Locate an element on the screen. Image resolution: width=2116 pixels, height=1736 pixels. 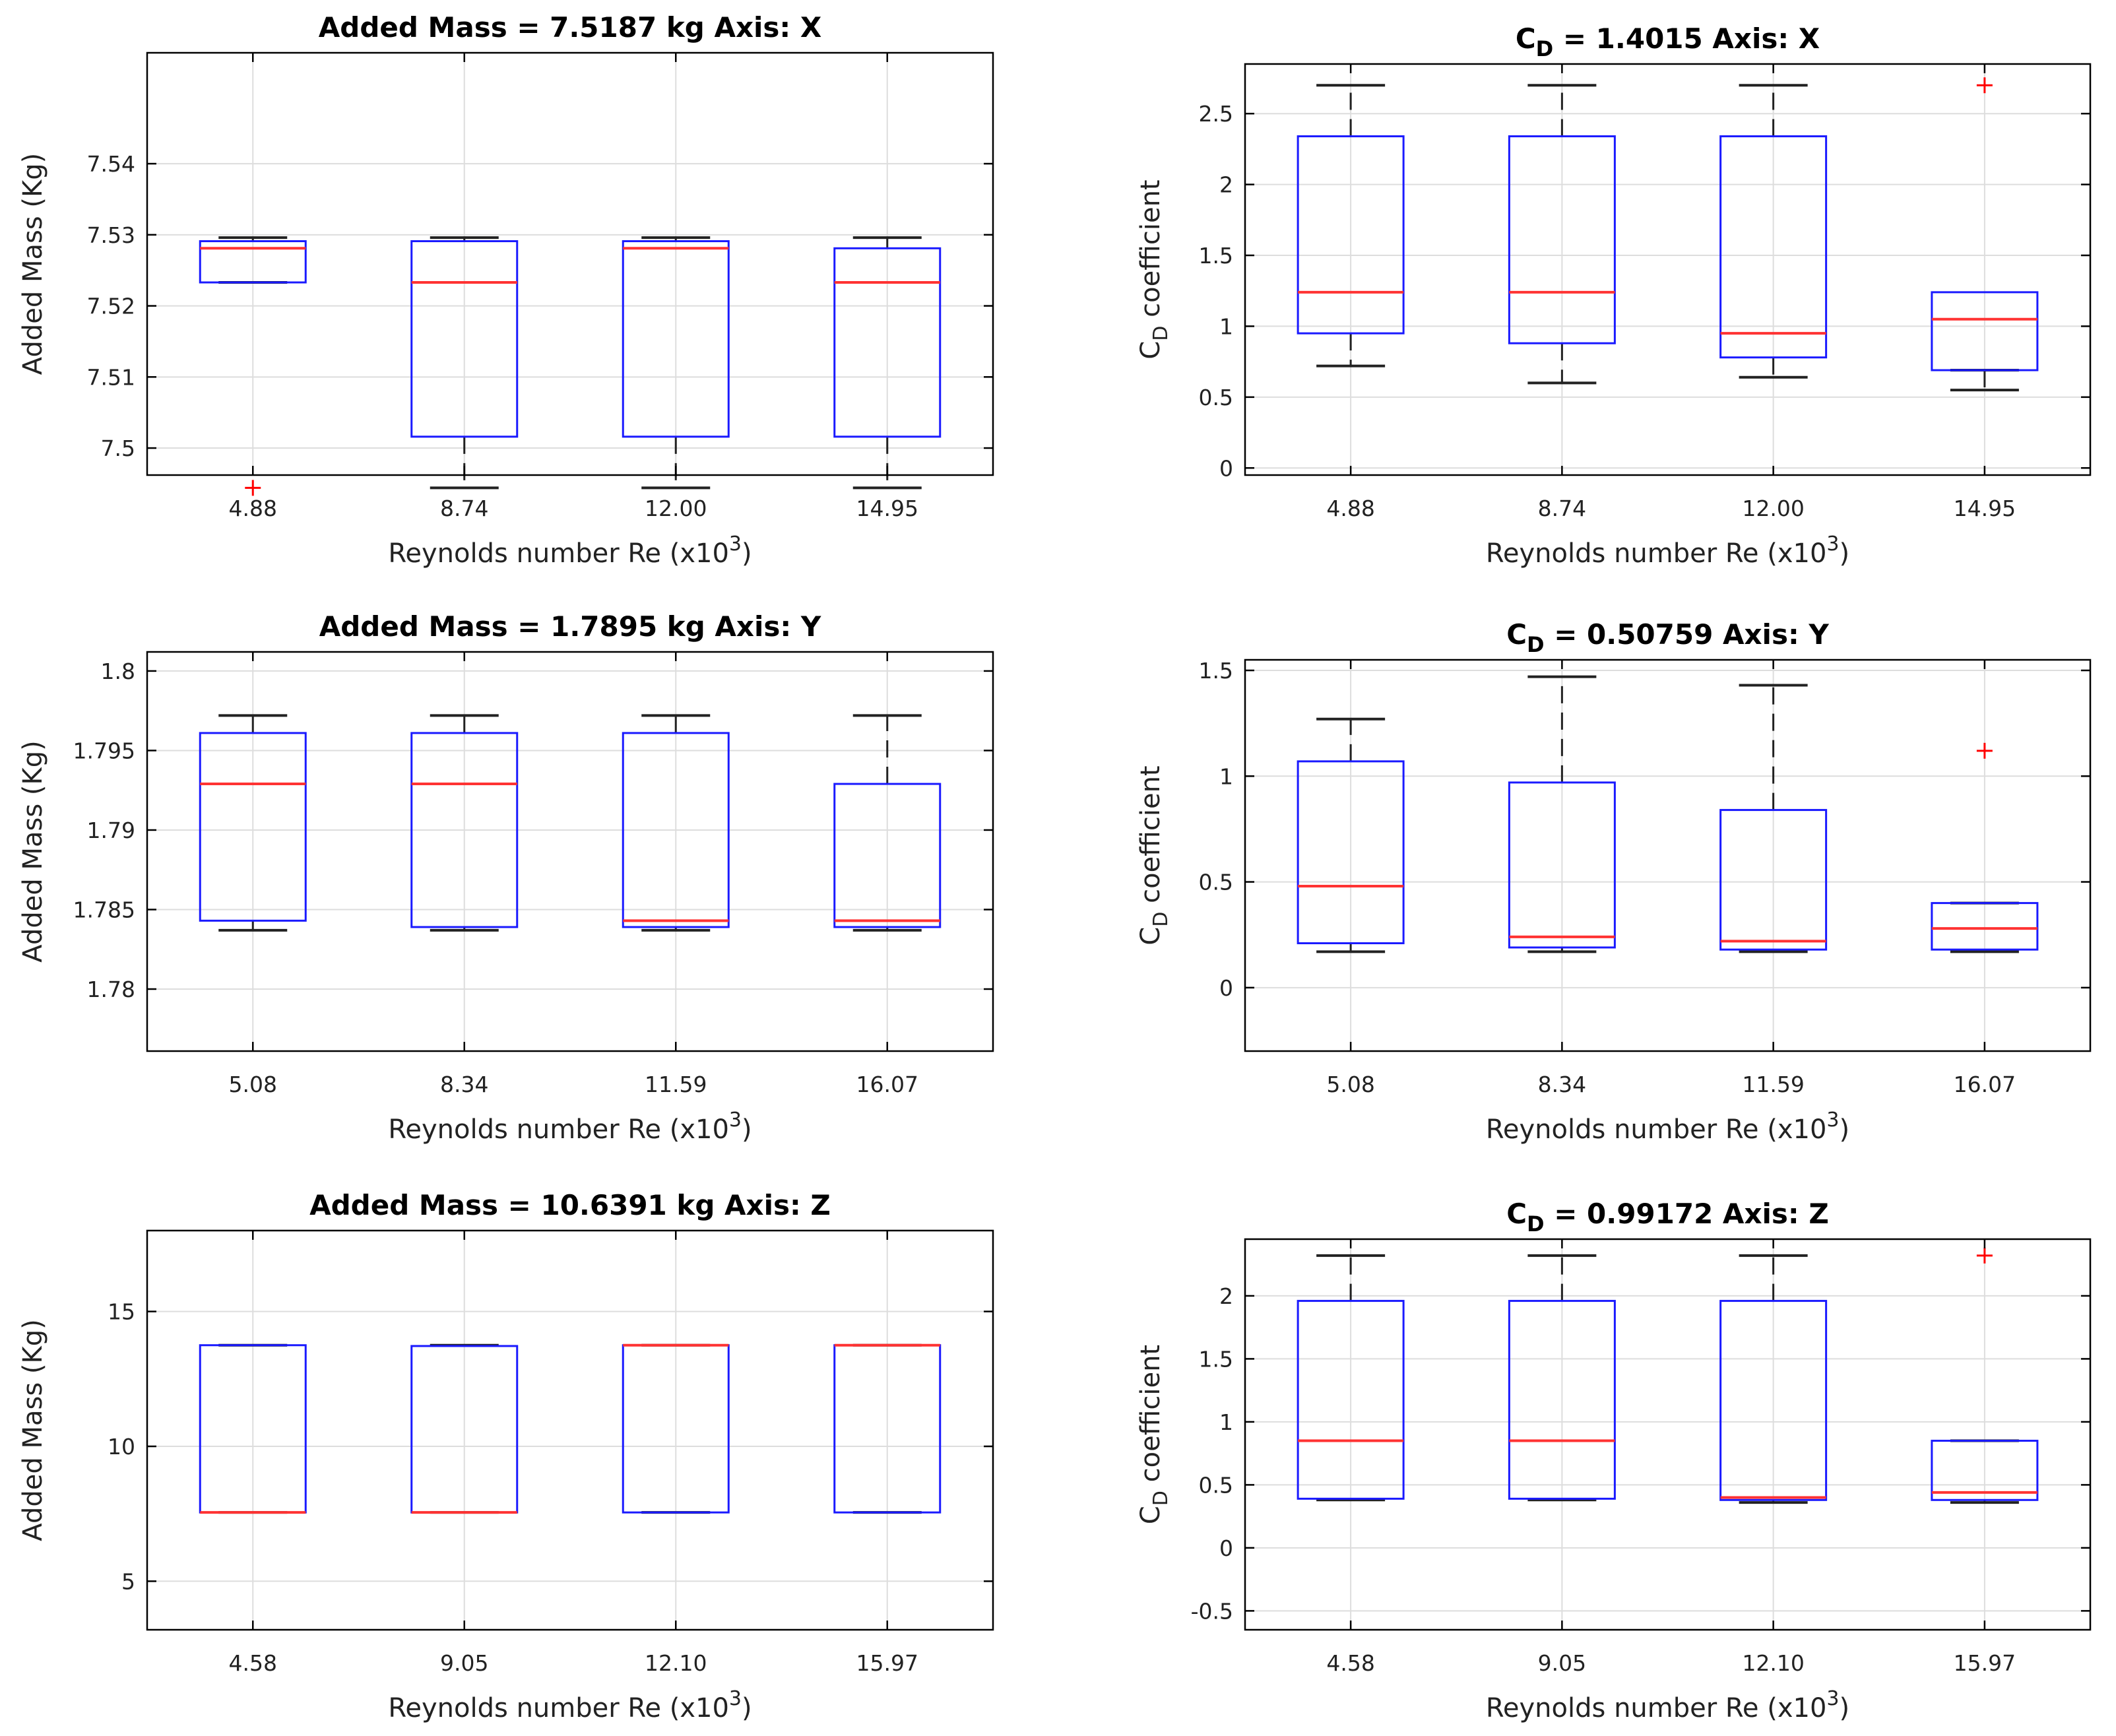
plot-area is located at coordinates (1667, 269).